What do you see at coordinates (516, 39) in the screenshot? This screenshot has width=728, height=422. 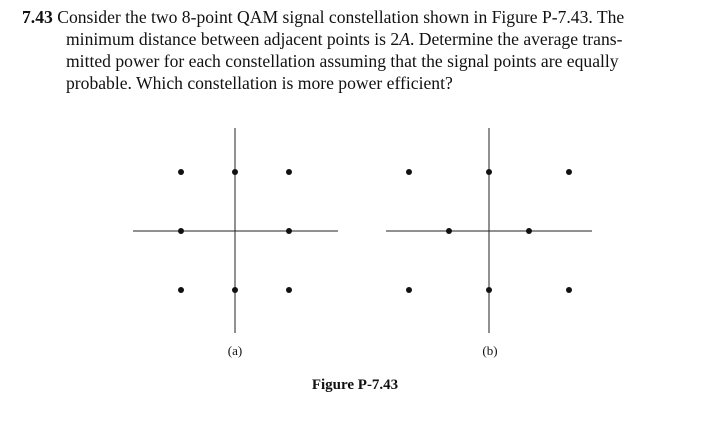 I see `problem-text-line-2b: . Determine the average trans-` at bounding box center [516, 39].